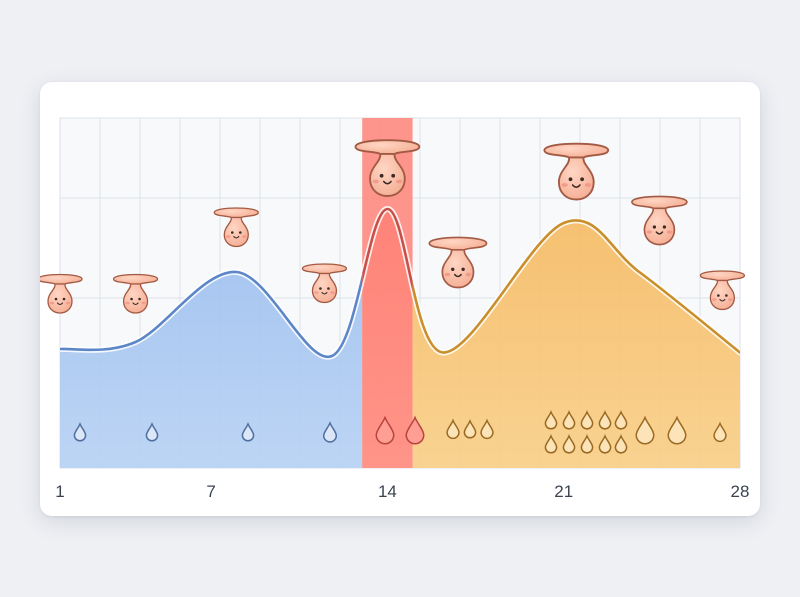  Describe the element at coordinates (740, 491) in the screenshot. I see `x-tick-label: 28` at that location.